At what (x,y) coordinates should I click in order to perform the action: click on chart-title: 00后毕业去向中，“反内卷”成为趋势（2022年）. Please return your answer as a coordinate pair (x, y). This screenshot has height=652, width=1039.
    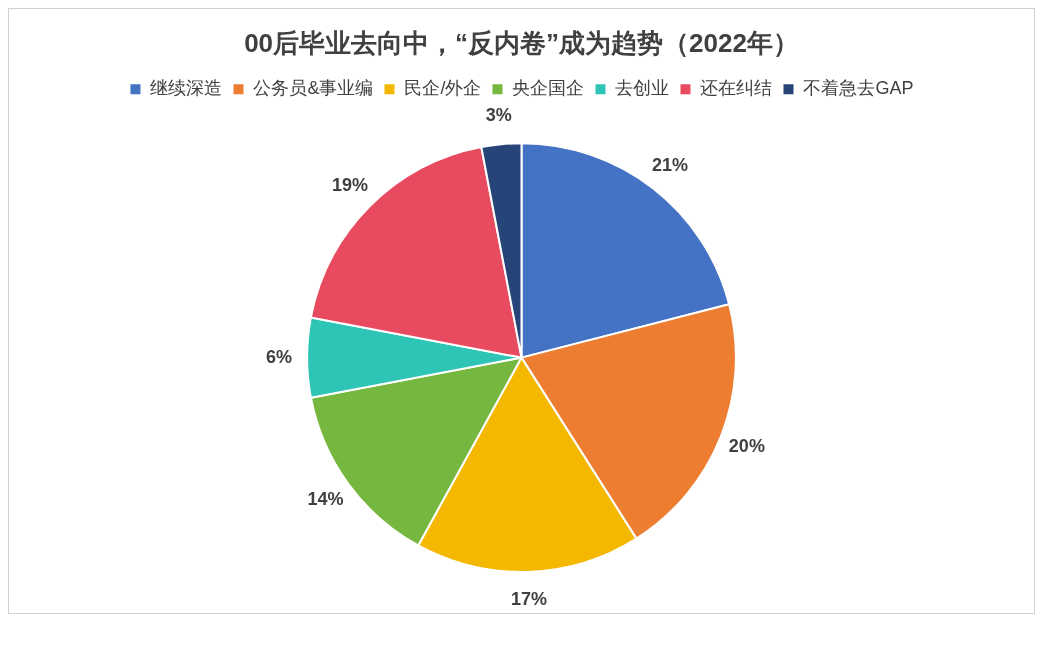
    Looking at the image, I should click on (521, 42).